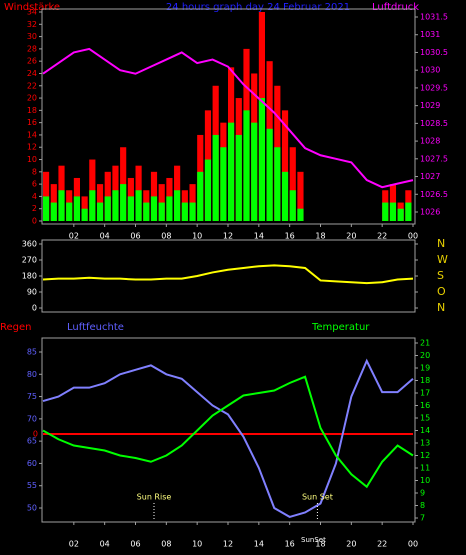 The image size is (466, 555). What do you see at coordinates (434, 158) in the screenshot?
I see `y2-tick-label: 1027.5` at bounding box center [434, 158].